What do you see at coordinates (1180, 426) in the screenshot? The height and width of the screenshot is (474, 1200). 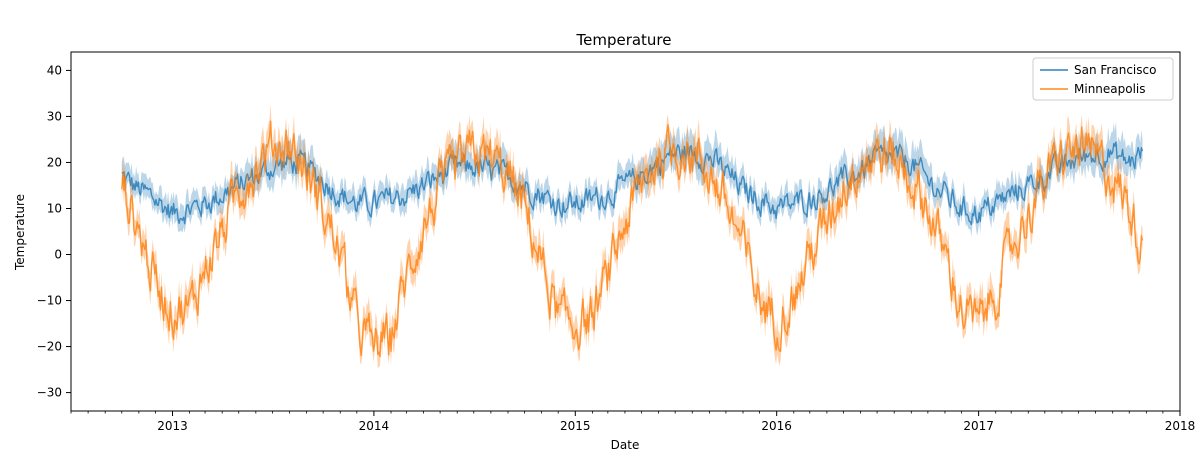 I see `x-tick-label-2018: 2018` at bounding box center [1180, 426].